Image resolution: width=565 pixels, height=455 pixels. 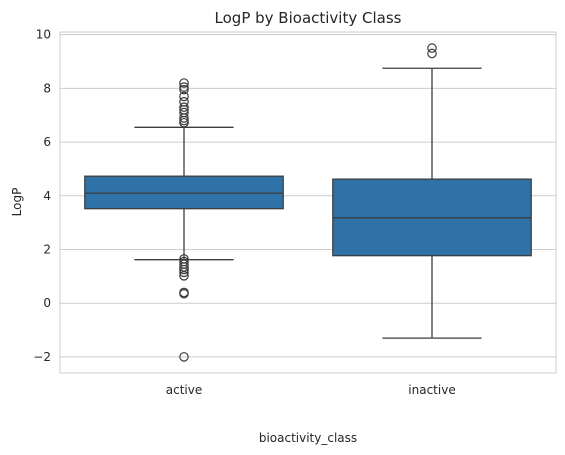 What do you see at coordinates (184, 192) in the screenshot?
I see `iqr-box` at bounding box center [184, 192].